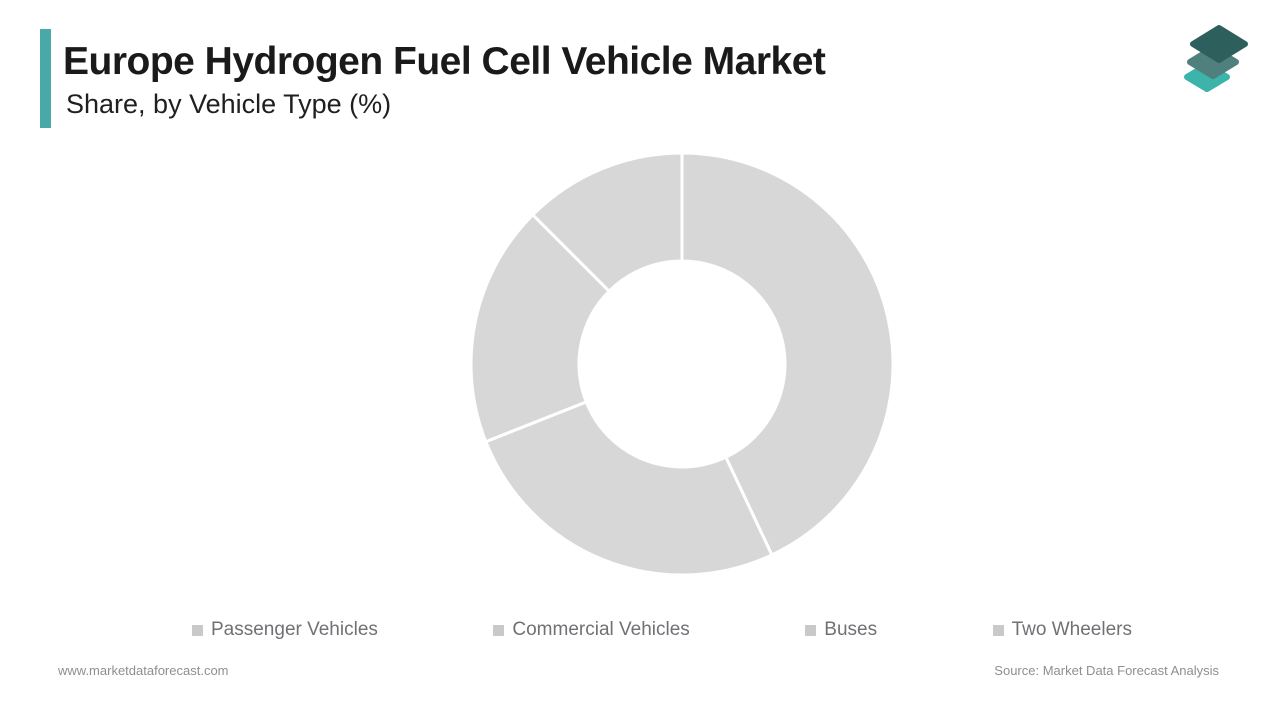 The width and height of the screenshot is (1280, 720). I want to click on legend-item-two-wheelers: Two Wheelers, so click(1062, 630).